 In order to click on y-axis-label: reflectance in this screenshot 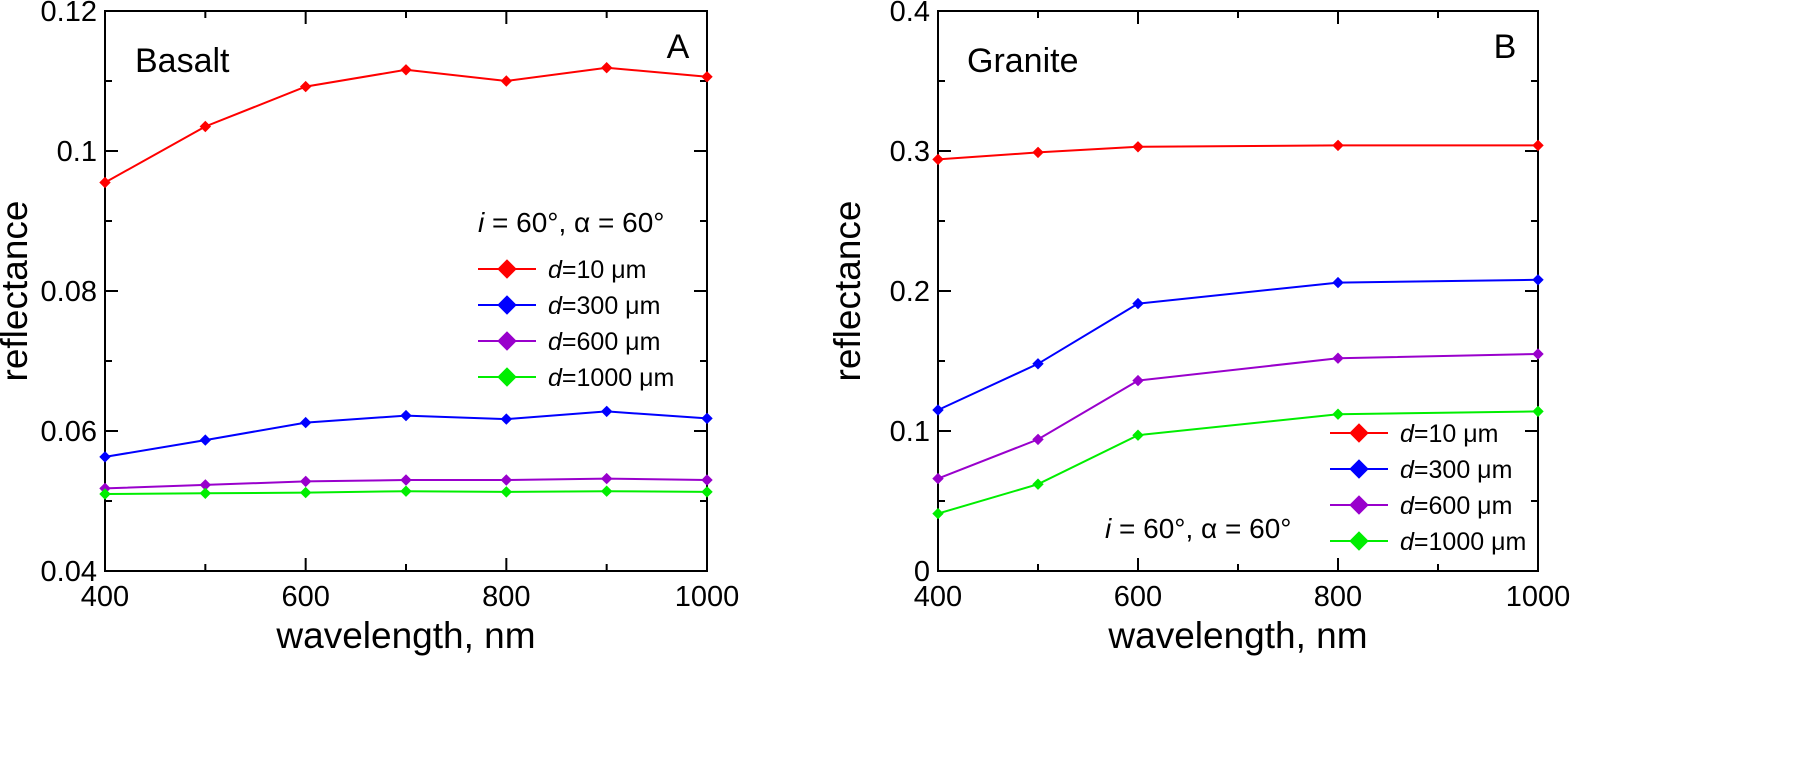, I will do `click(17, 291)`.